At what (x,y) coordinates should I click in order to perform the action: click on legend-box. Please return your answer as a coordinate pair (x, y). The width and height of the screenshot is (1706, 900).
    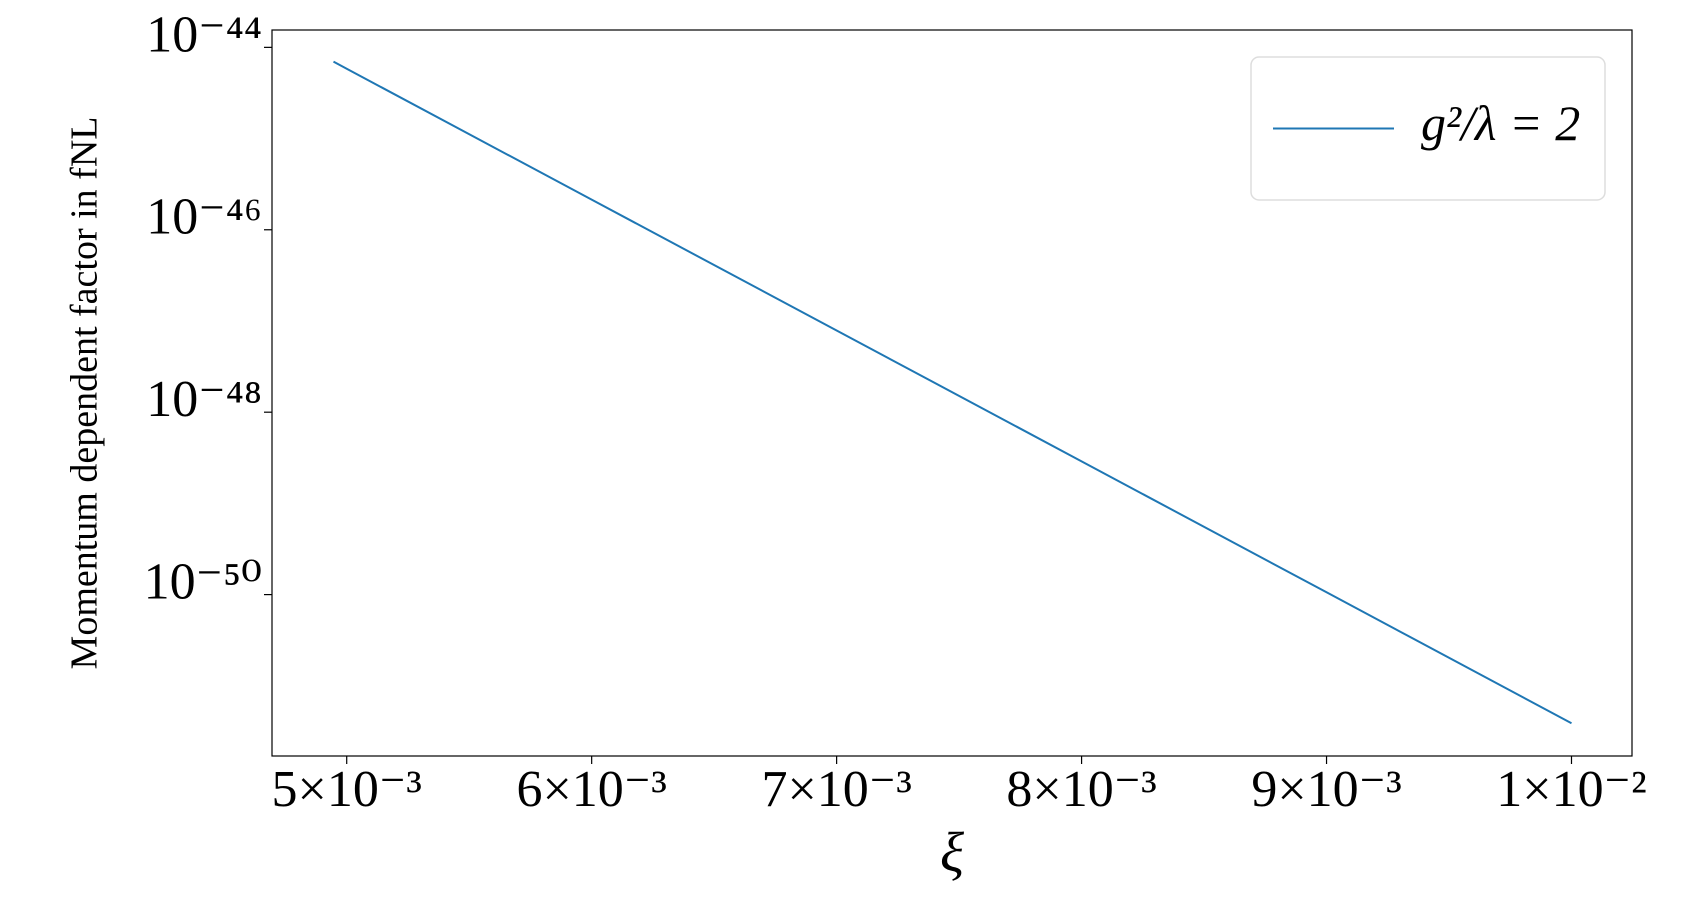
    Looking at the image, I should click on (1428, 128).